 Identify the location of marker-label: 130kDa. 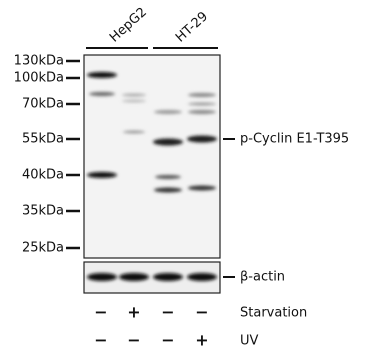
(39, 61).